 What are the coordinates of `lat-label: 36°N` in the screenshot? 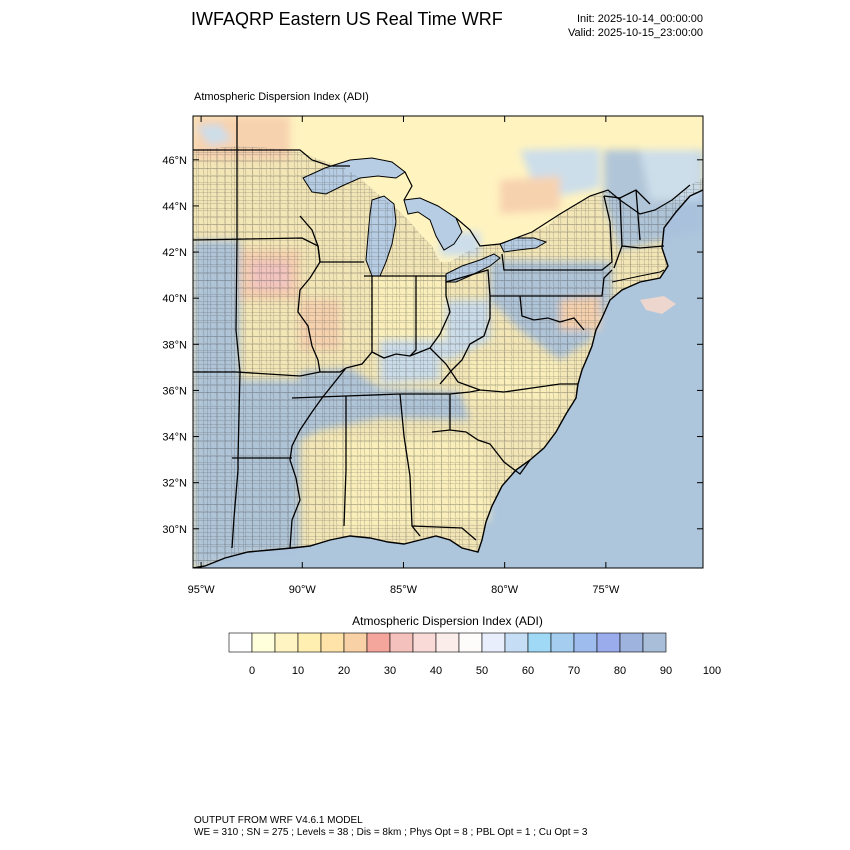 It's located at (174, 391).